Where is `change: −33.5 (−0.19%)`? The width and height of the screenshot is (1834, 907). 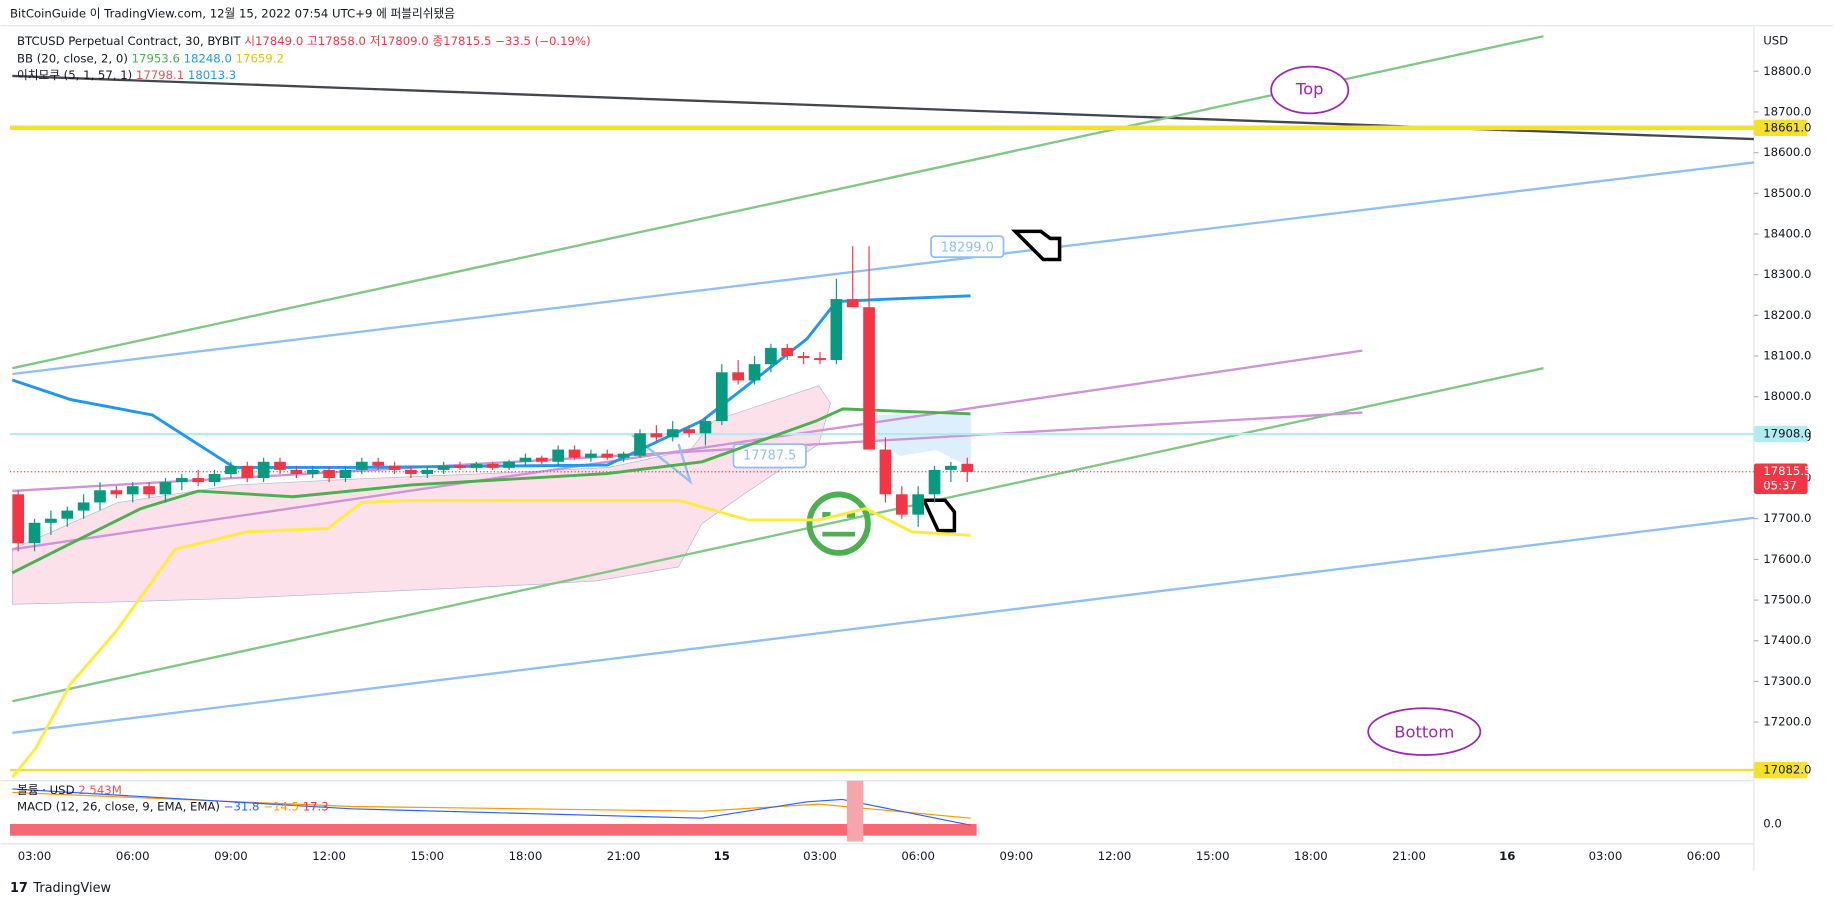
change: −33.5 (−0.19%) is located at coordinates (542, 40).